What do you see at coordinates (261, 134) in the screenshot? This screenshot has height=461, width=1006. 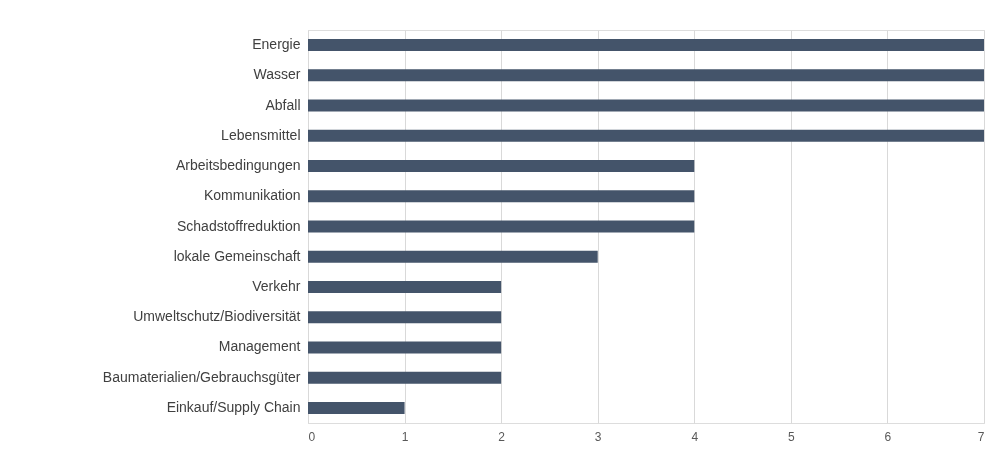 I see `y-tick-label: Lebensmittel` at bounding box center [261, 134].